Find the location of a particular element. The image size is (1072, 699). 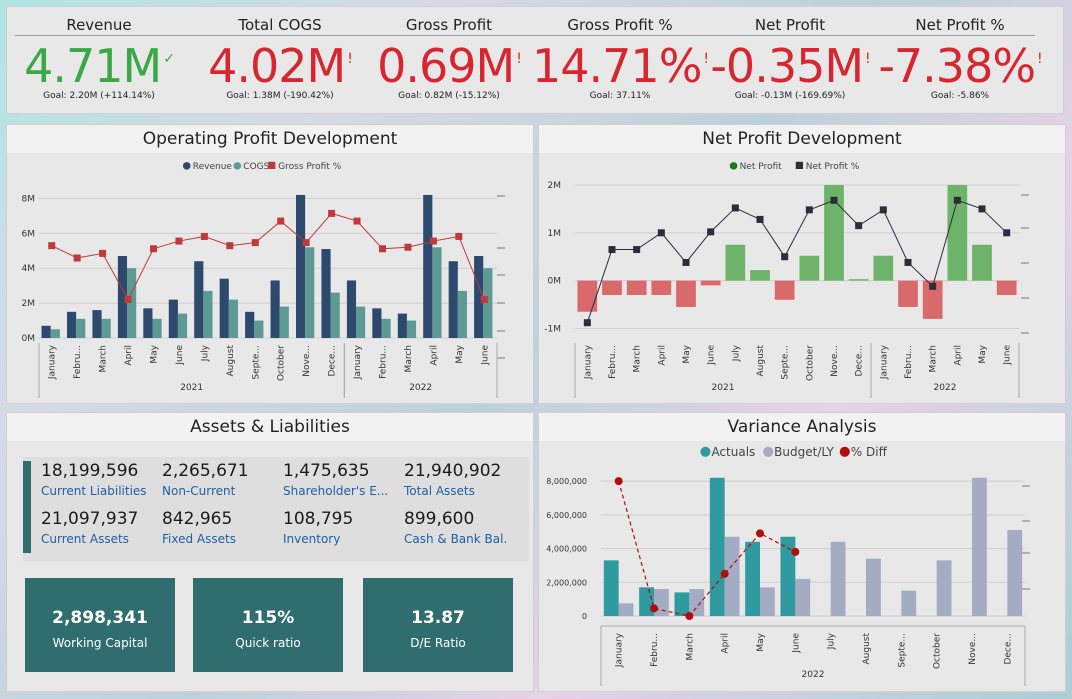

y-tick-label: 2M is located at coordinates (555, 186).